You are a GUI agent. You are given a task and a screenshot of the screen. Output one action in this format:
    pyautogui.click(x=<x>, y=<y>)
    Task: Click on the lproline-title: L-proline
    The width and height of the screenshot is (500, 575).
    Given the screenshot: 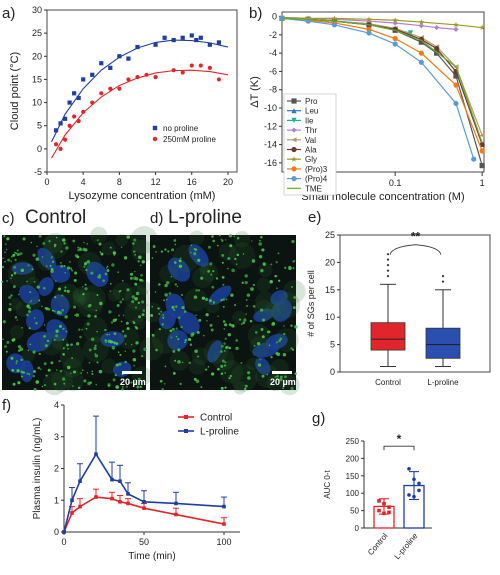 What is the action you would take?
    pyautogui.click(x=205, y=217)
    